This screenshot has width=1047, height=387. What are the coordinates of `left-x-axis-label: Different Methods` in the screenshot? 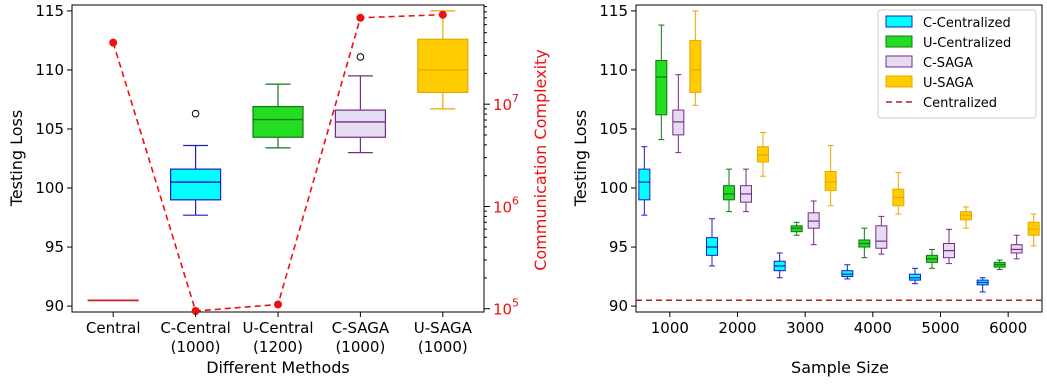 It's located at (278, 367).